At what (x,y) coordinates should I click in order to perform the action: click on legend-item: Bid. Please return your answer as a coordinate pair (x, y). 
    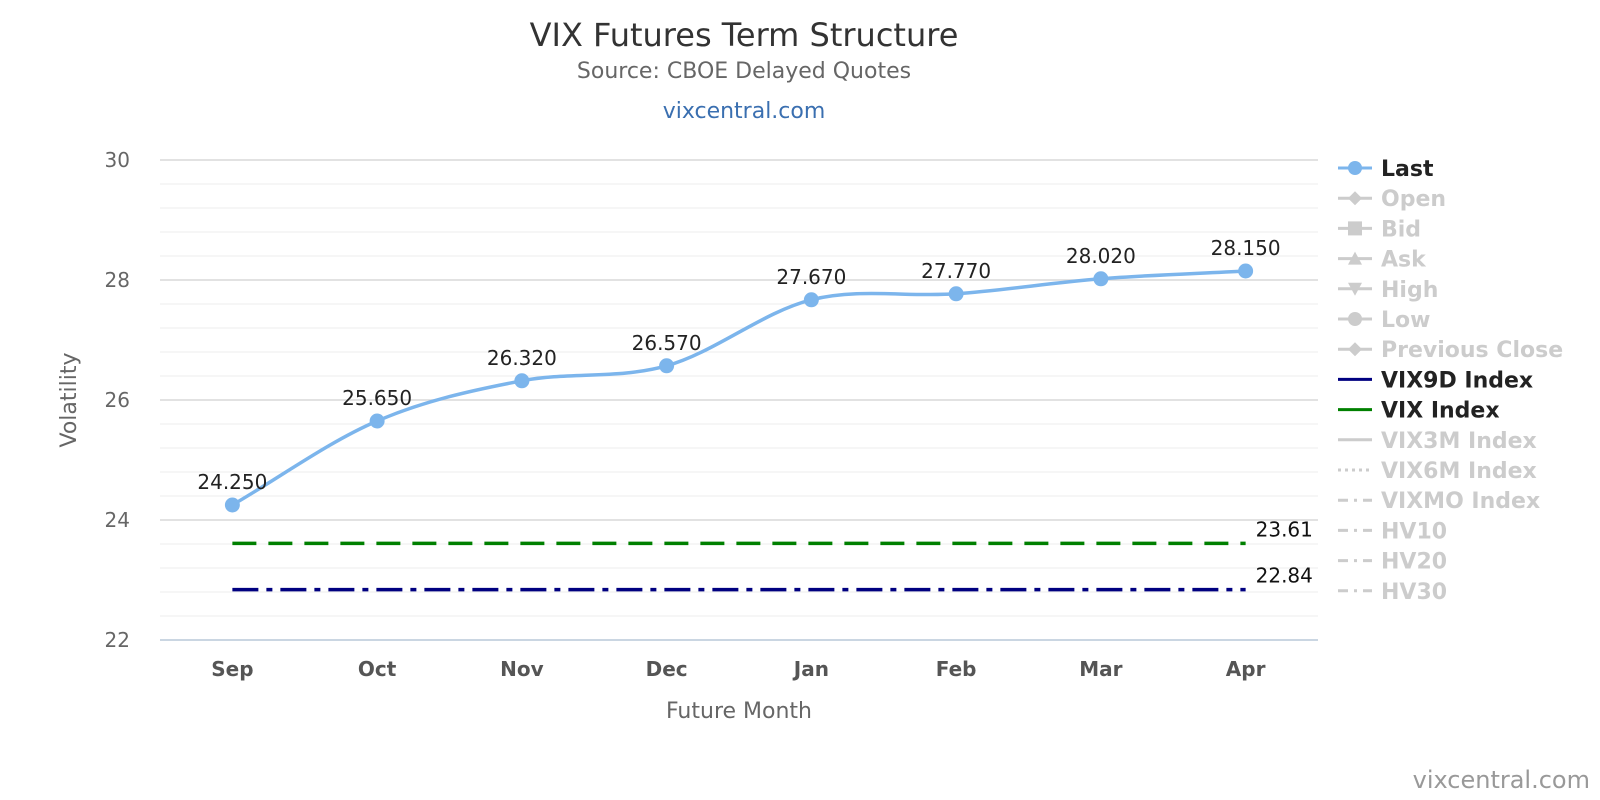
    Looking at the image, I should click on (1379, 229).